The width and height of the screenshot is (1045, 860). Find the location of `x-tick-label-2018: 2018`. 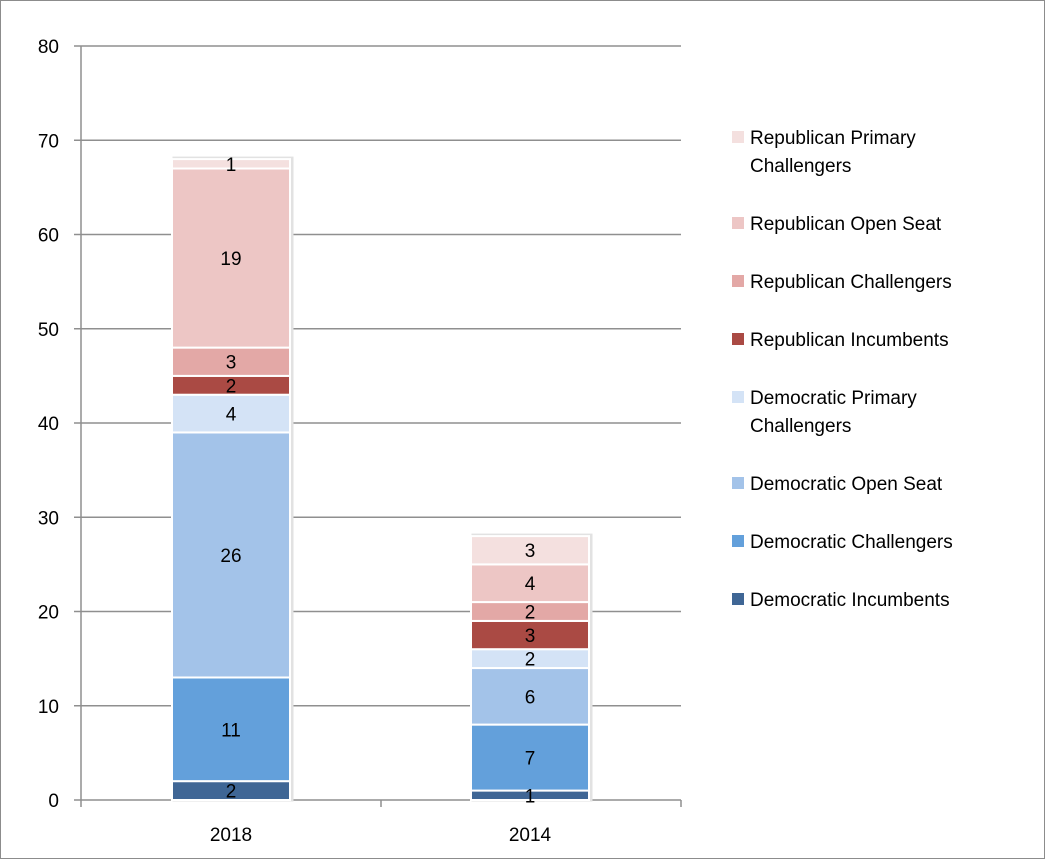

x-tick-label-2018: 2018 is located at coordinates (231, 835).